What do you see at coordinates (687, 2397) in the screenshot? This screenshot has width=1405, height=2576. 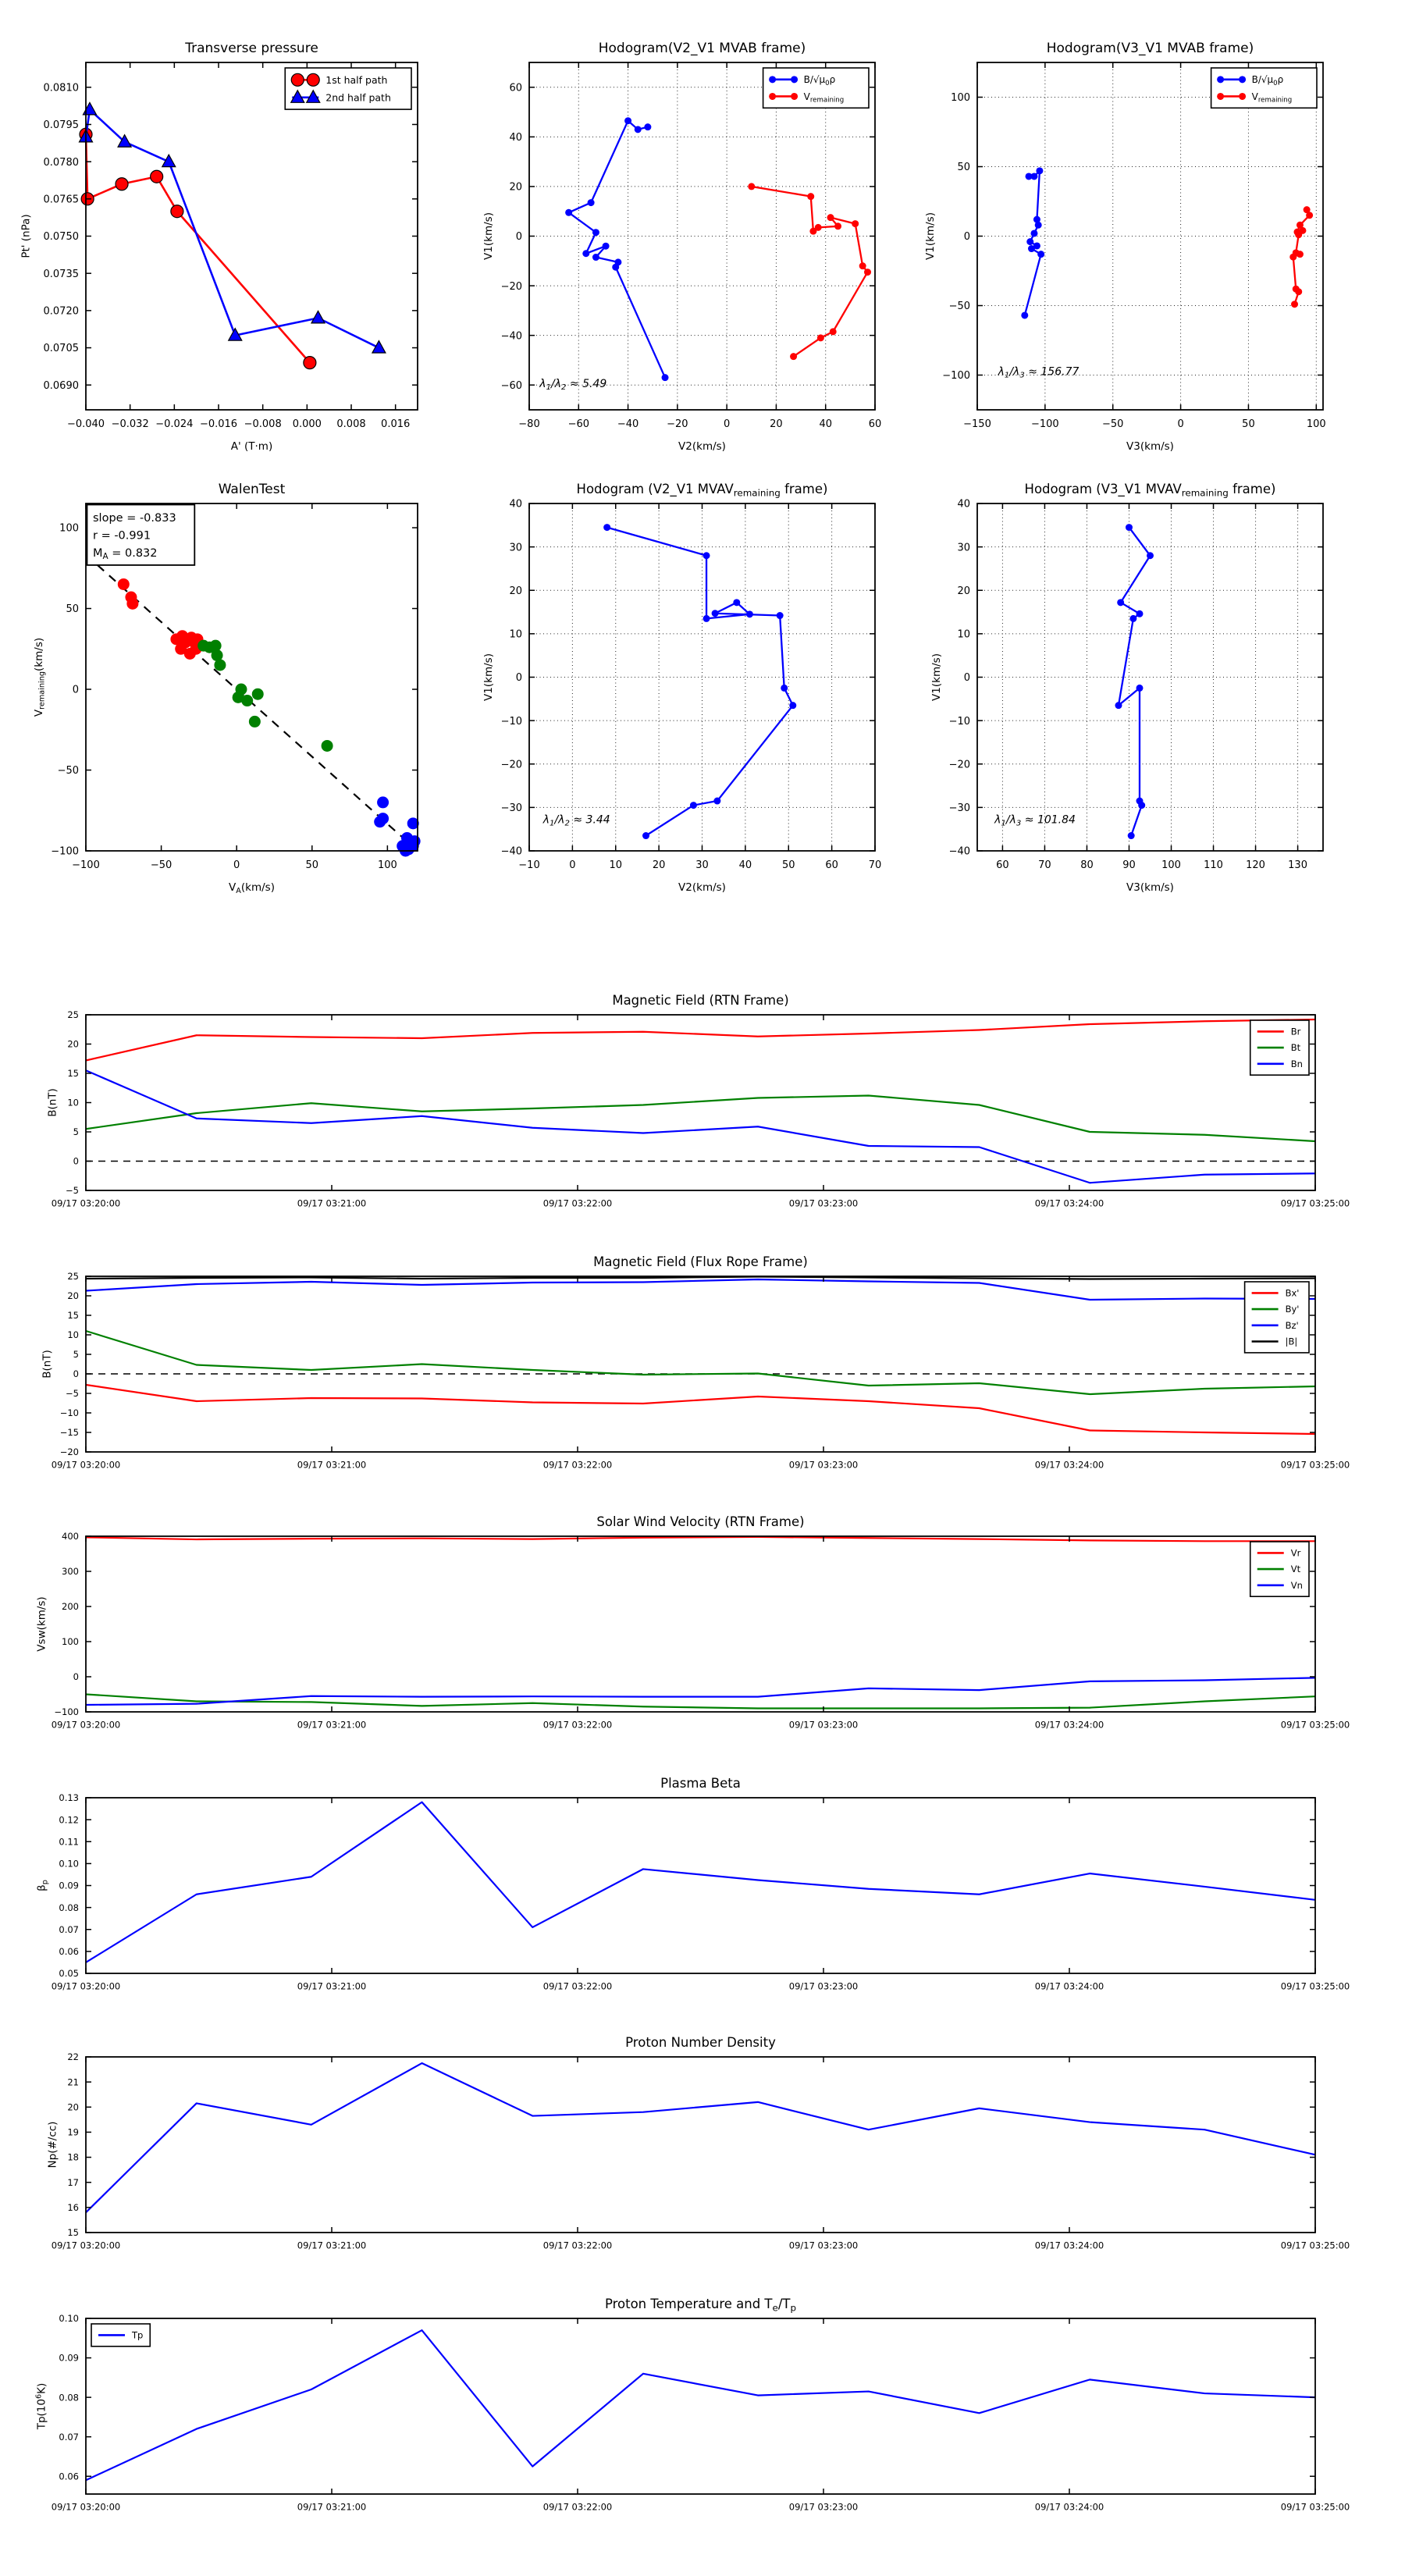 I see `y-axis: 0.06 0.07 0.08 0.09 0.10` at bounding box center [687, 2397].